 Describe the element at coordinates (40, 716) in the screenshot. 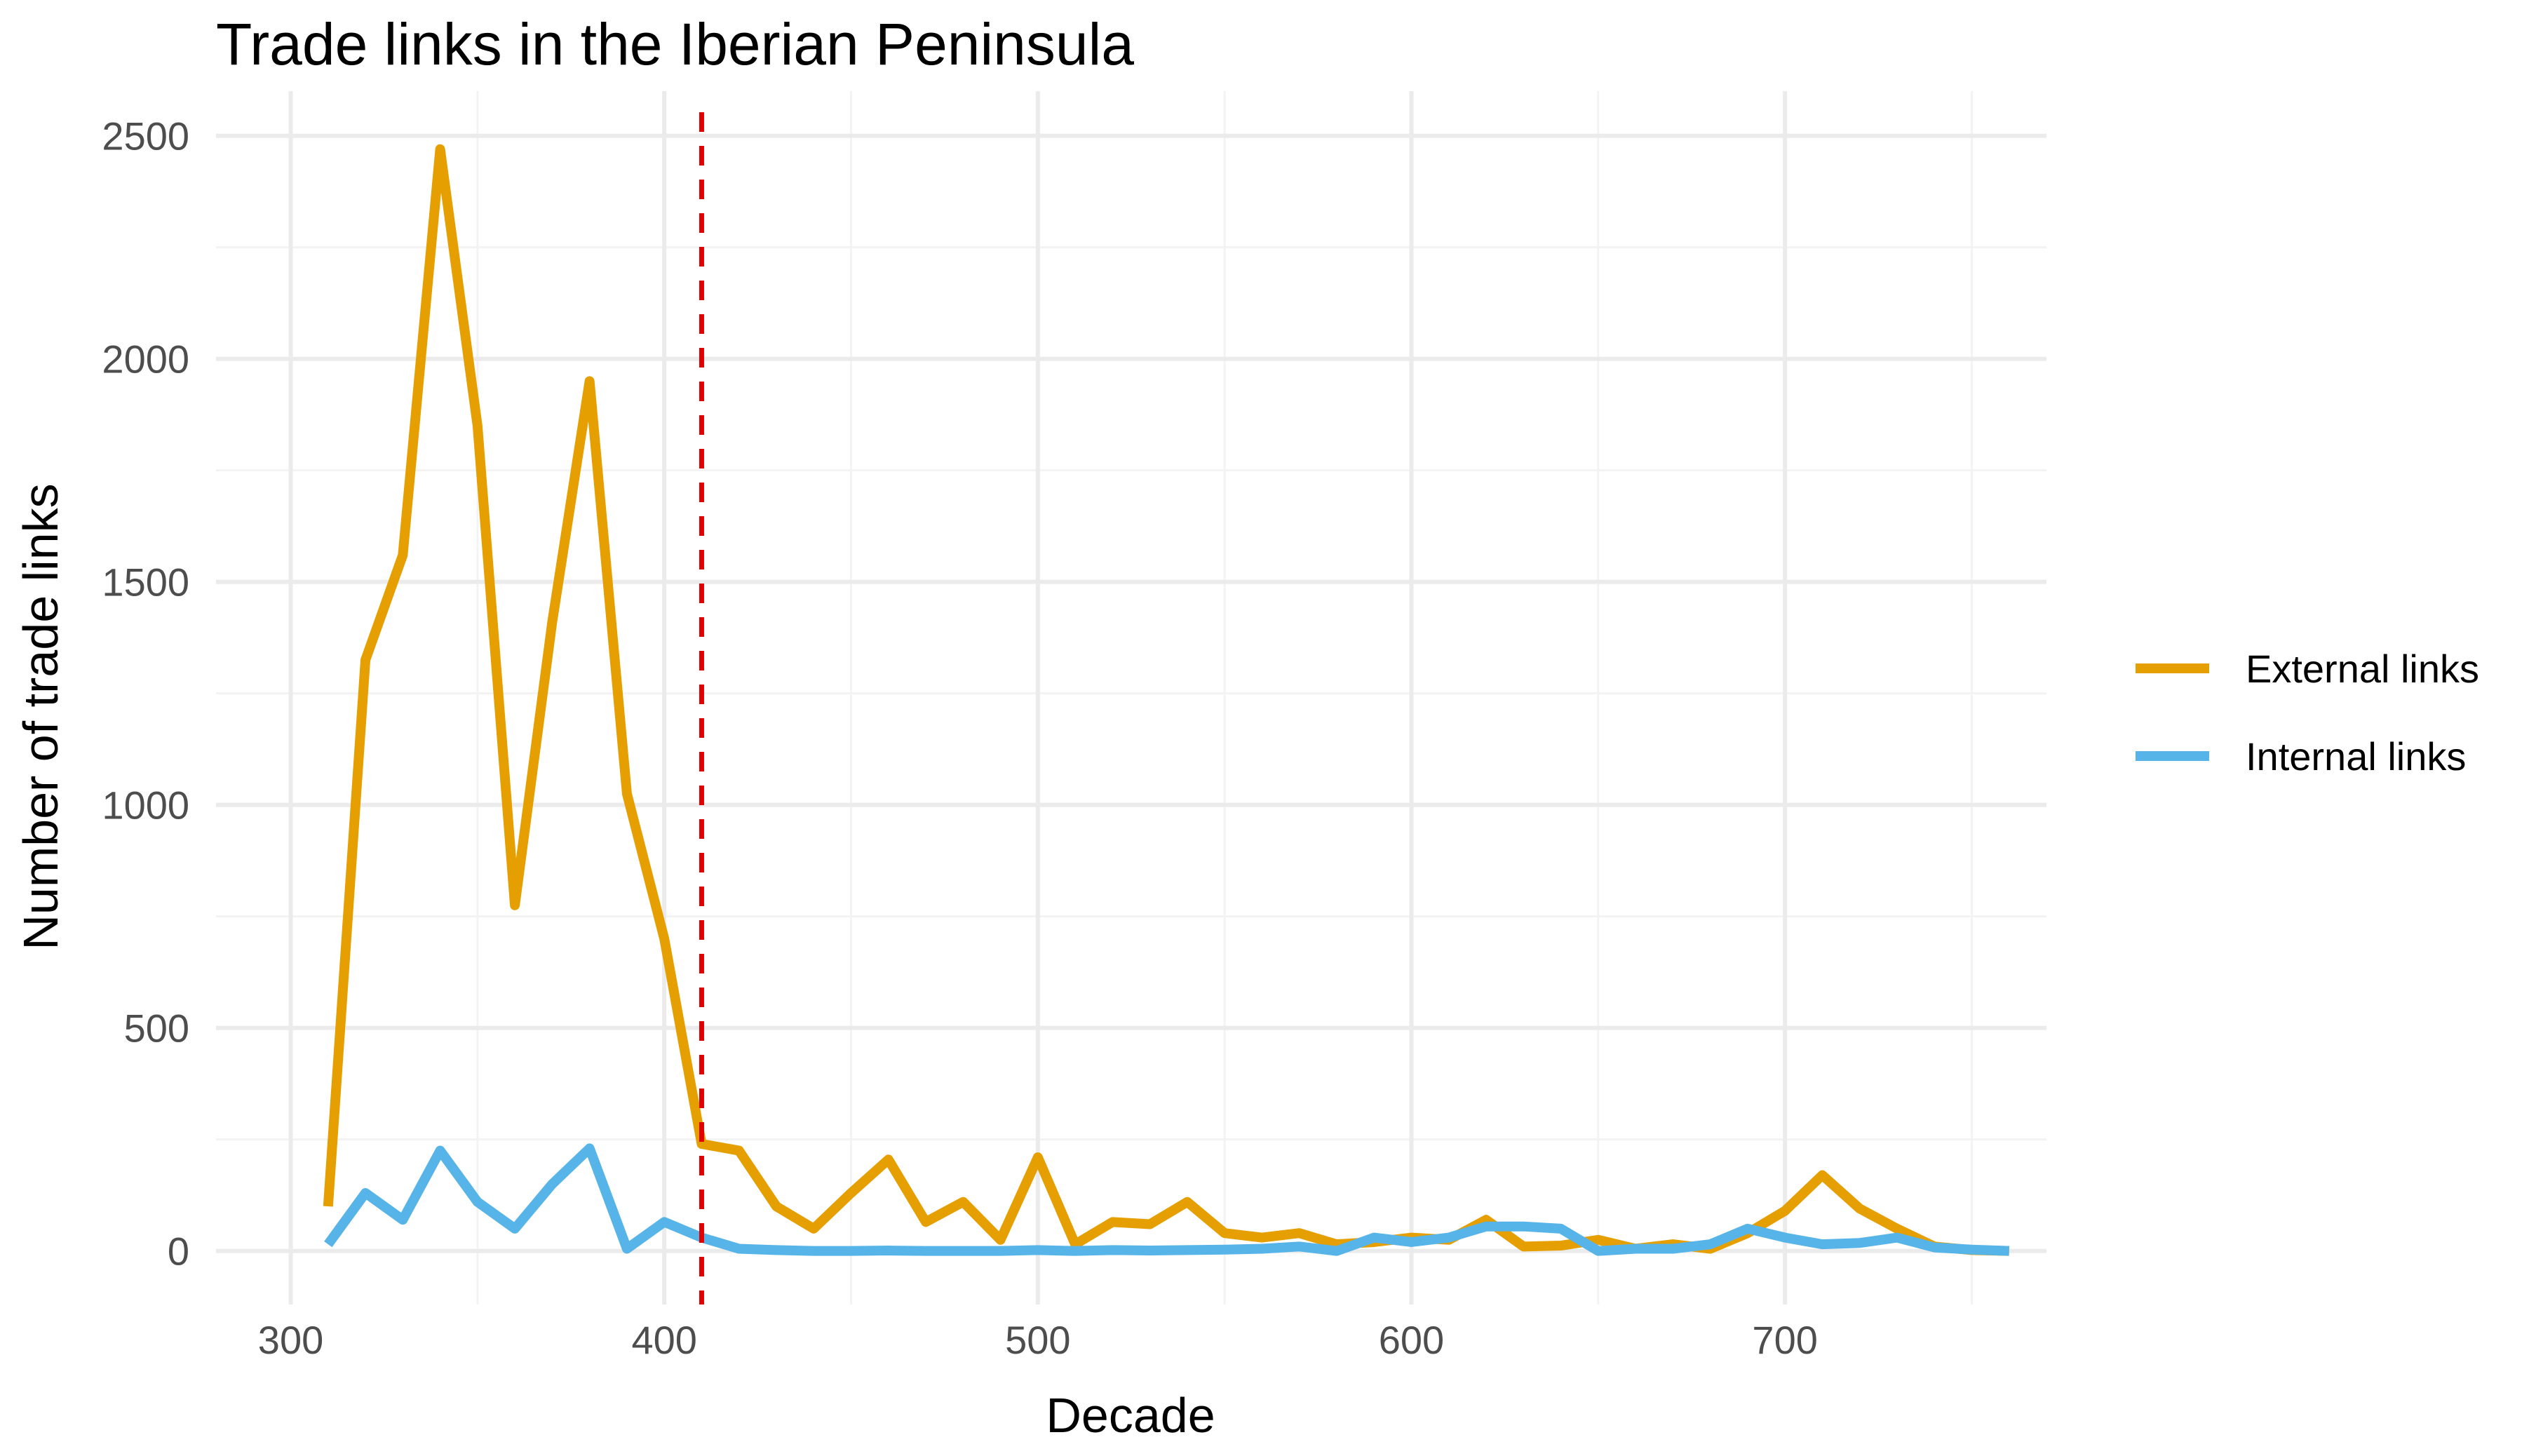

I see `y-axis-title: Number of trade links` at that location.